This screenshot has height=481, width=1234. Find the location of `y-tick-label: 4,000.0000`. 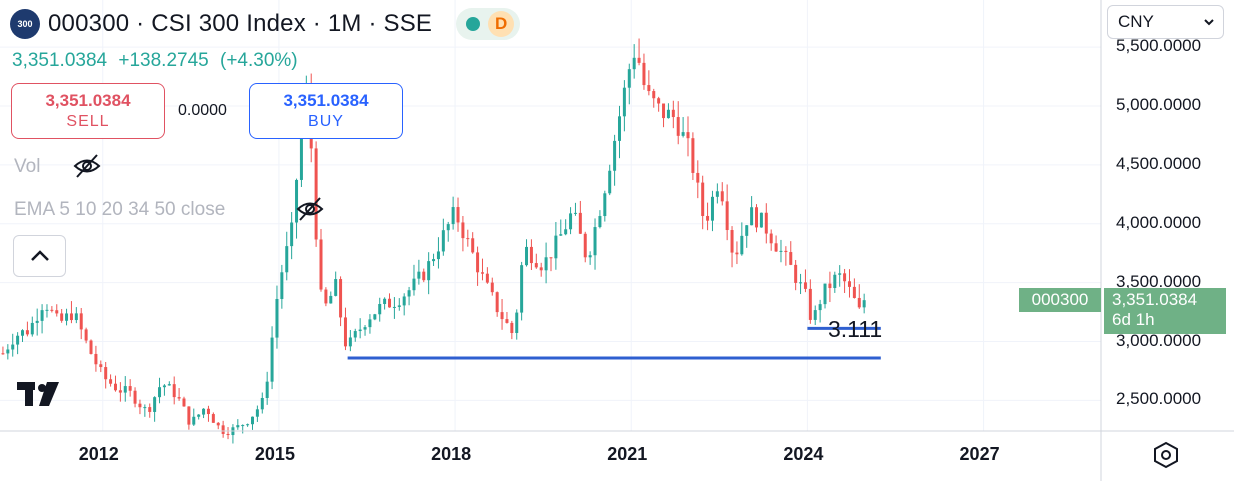

y-tick-label: 4,000.0000 is located at coordinates (1159, 222).